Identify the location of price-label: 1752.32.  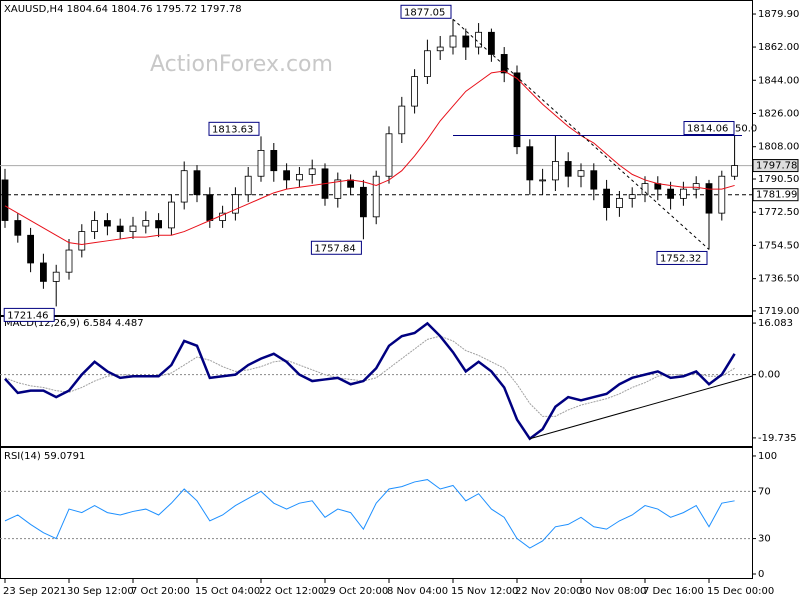
(680, 258).